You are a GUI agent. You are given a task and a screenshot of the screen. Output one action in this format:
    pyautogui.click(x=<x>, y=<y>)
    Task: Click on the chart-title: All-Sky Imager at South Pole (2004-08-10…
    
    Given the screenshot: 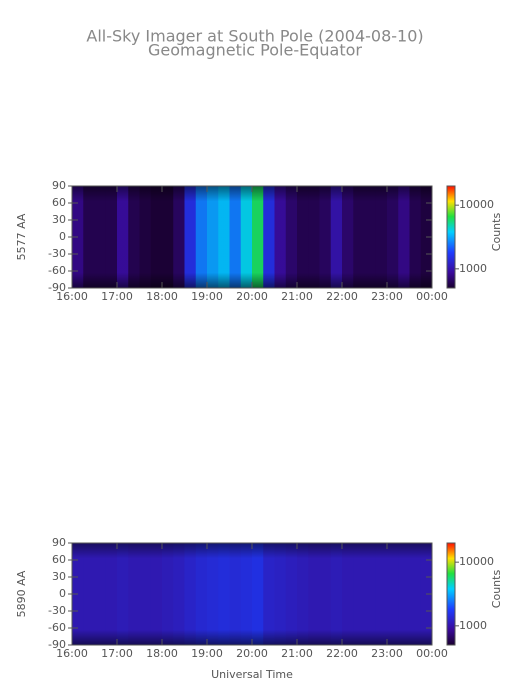 What is the action you would take?
    pyautogui.click(x=254, y=36)
    